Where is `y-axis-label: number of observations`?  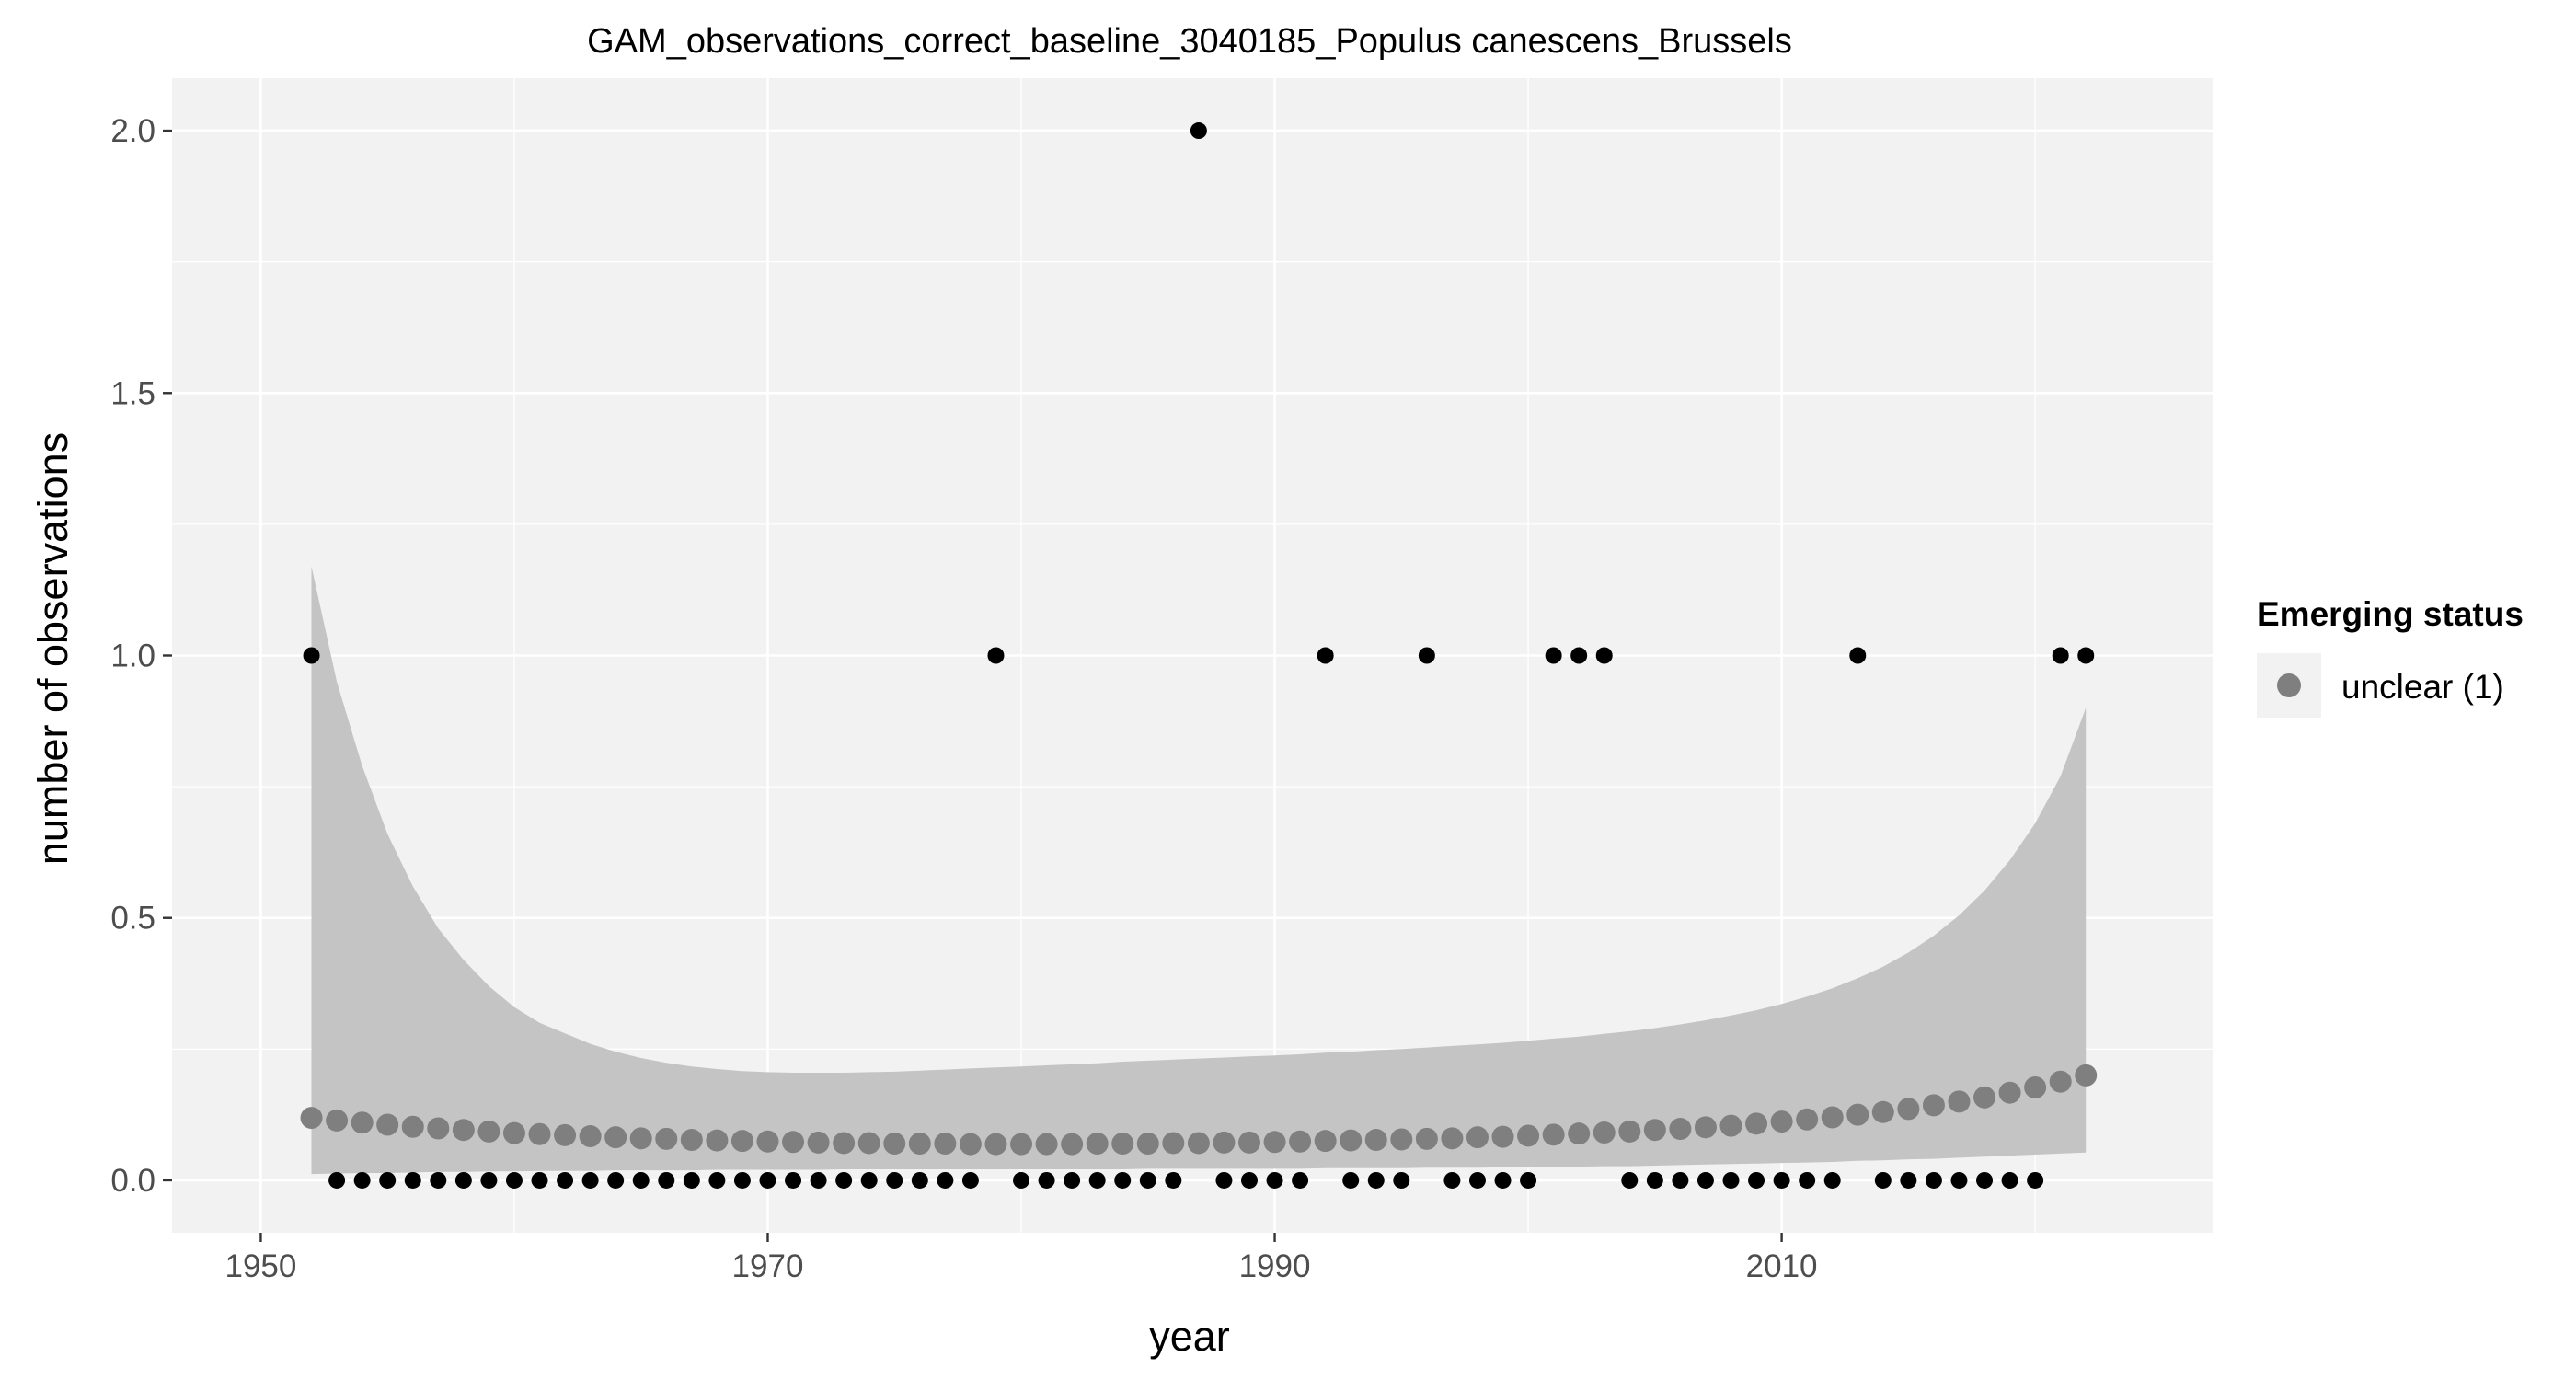
y-axis-label: number of observations is located at coordinates (52, 648).